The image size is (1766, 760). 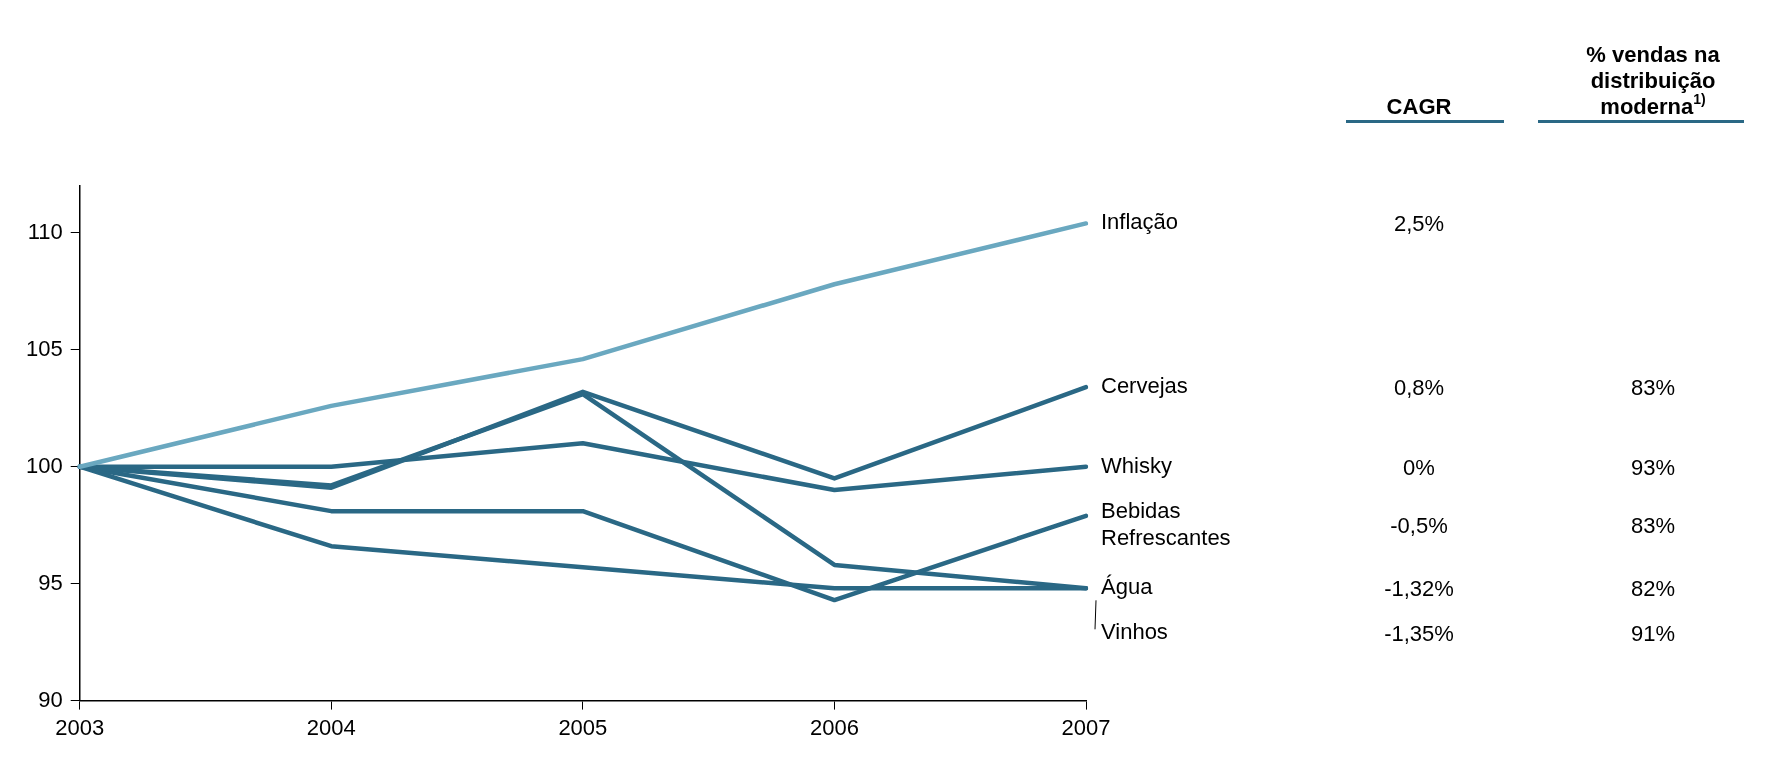 I want to click on x-tick-label: 2003, so click(x=80, y=727).